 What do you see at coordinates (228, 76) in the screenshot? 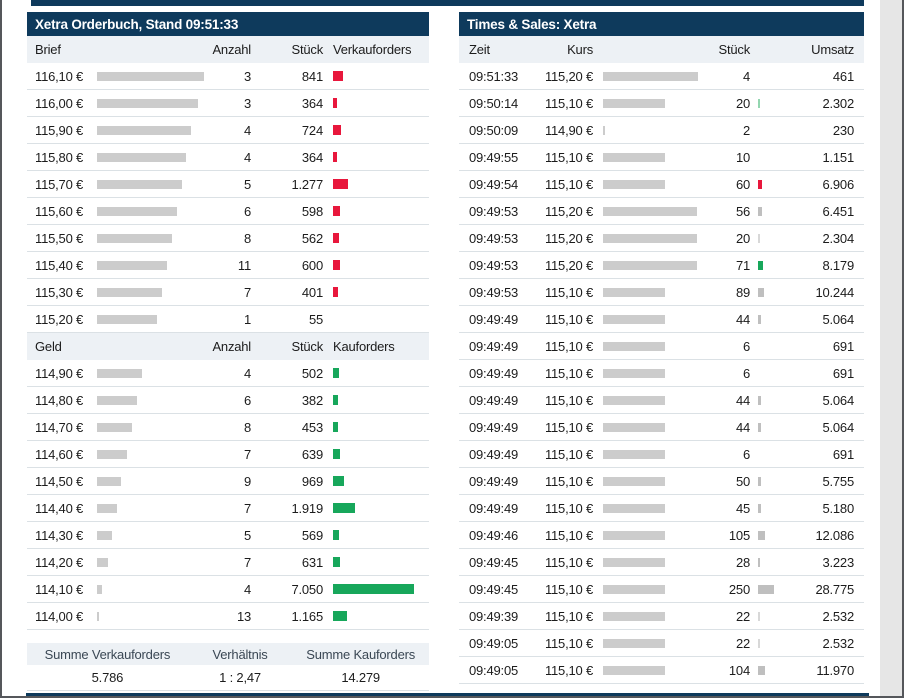
I see `ask-row: 116,10 € 3 841` at bounding box center [228, 76].